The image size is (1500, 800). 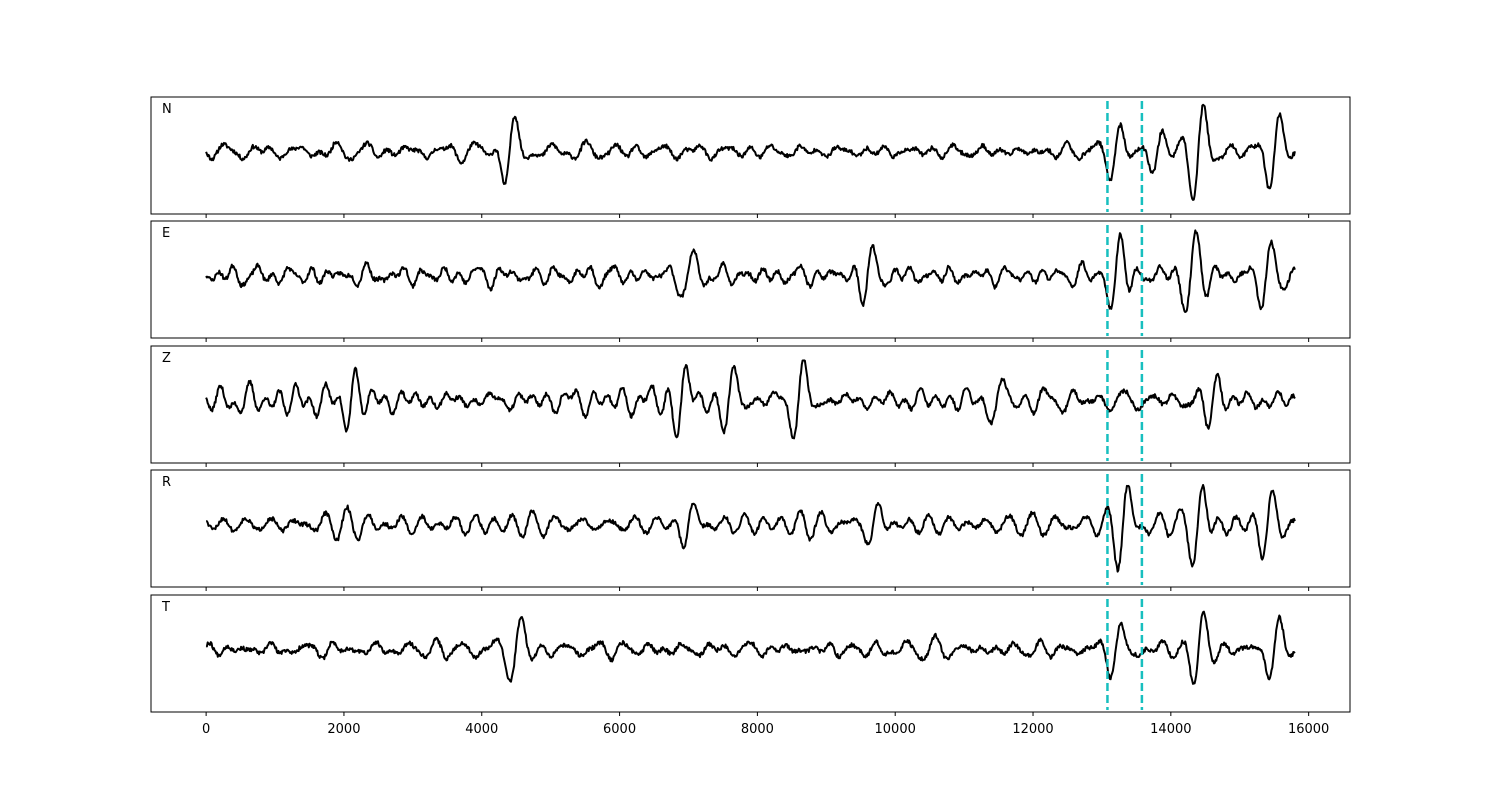 I want to click on x-tick-label: 8000, so click(x=757, y=729).